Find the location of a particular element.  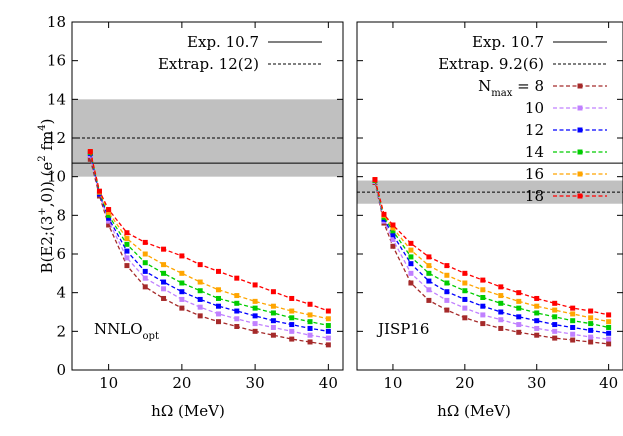

x-tick-label: 20 is located at coordinates (464, 383).